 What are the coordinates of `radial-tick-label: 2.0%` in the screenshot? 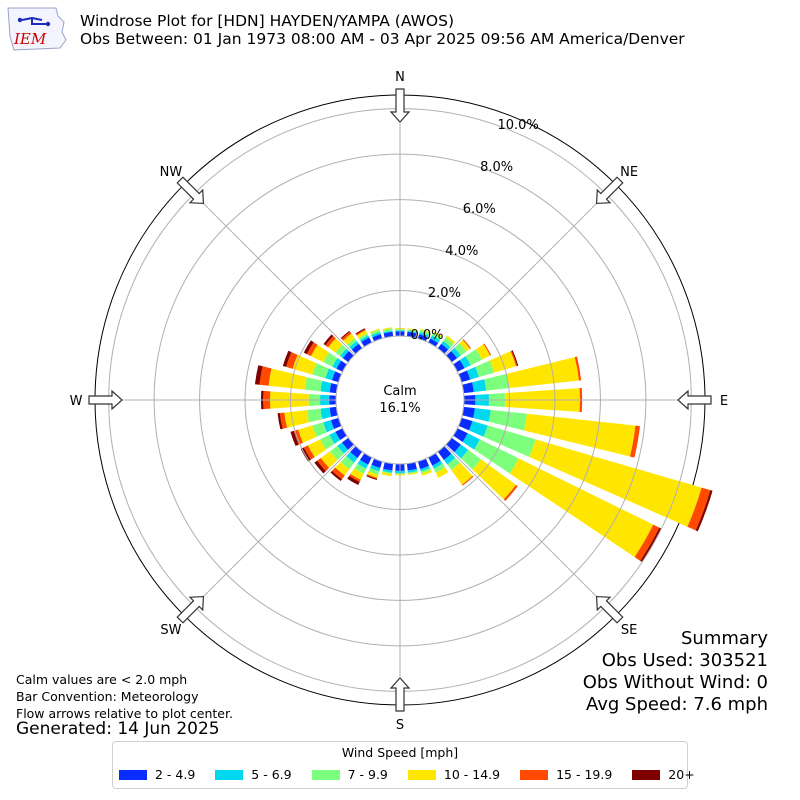 It's located at (444, 293).